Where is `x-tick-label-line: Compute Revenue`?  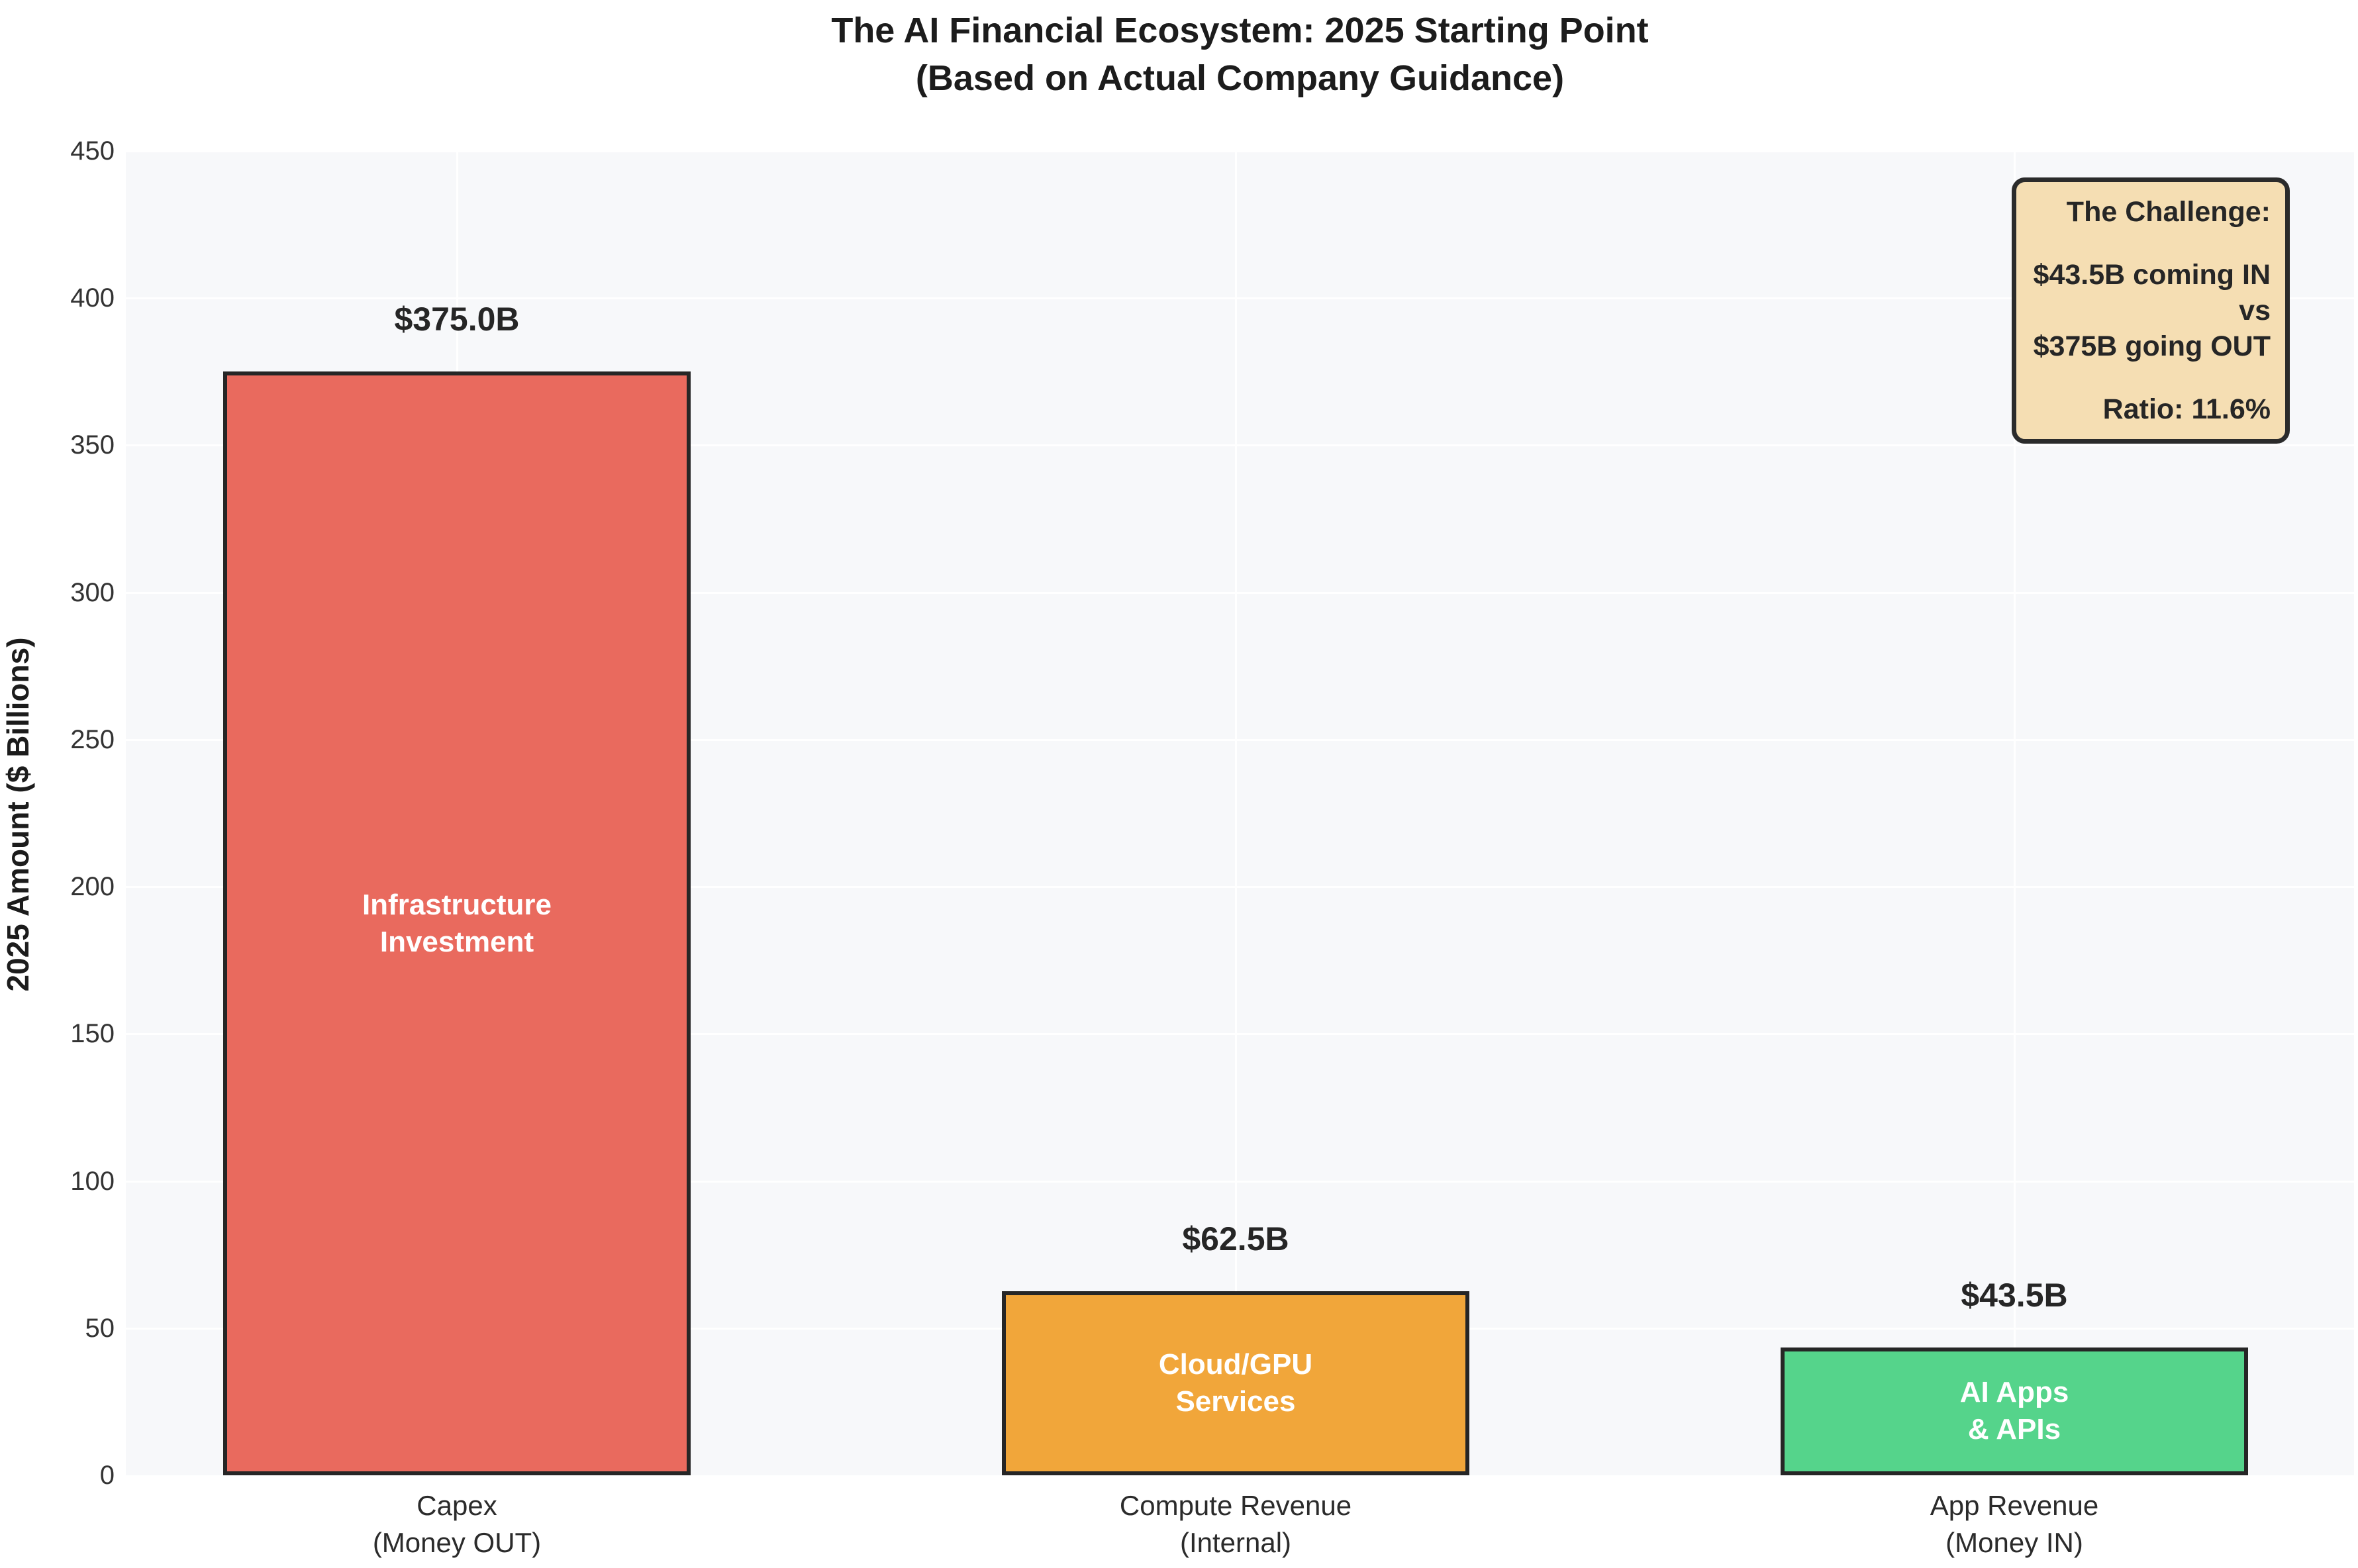
x-tick-label-line: Compute Revenue is located at coordinates (1235, 1505).